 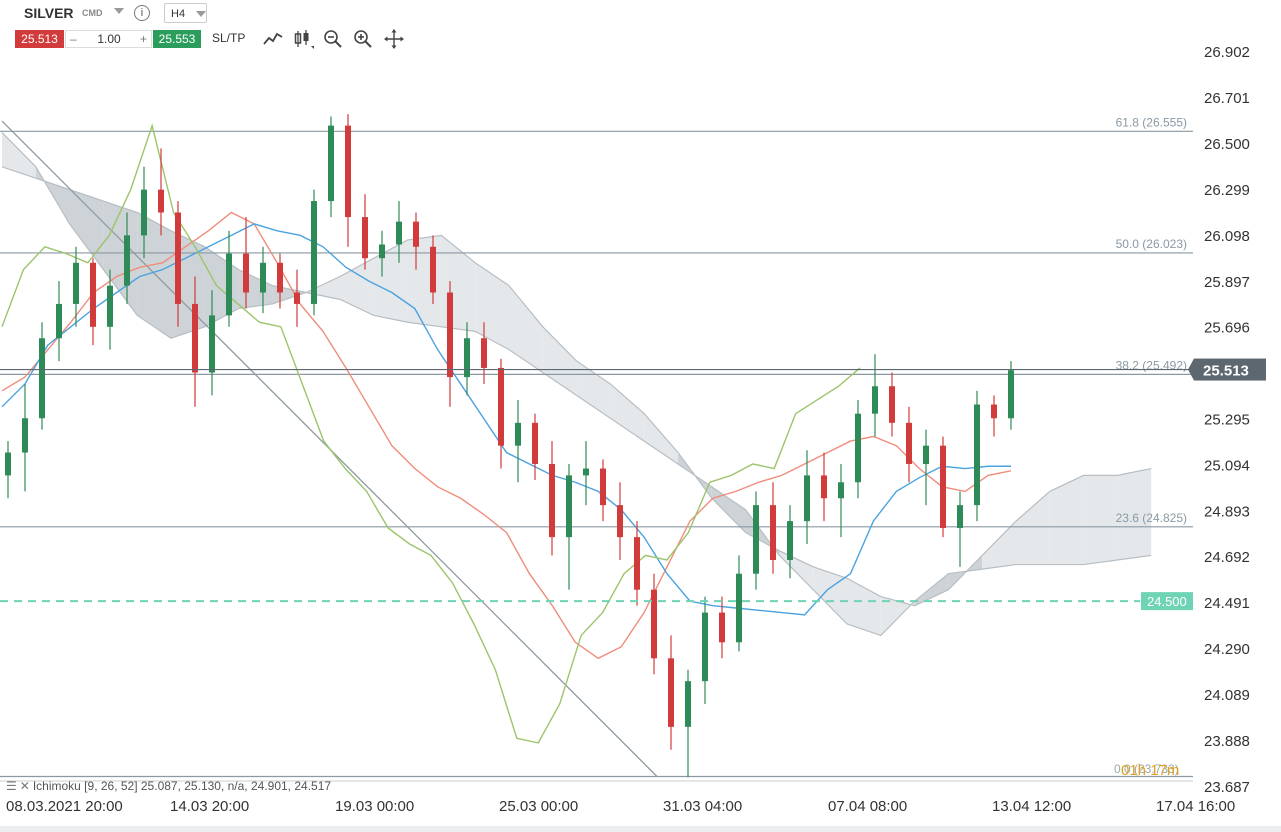 I want to click on current-price-tag-arrow, so click(x=1191, y=369).